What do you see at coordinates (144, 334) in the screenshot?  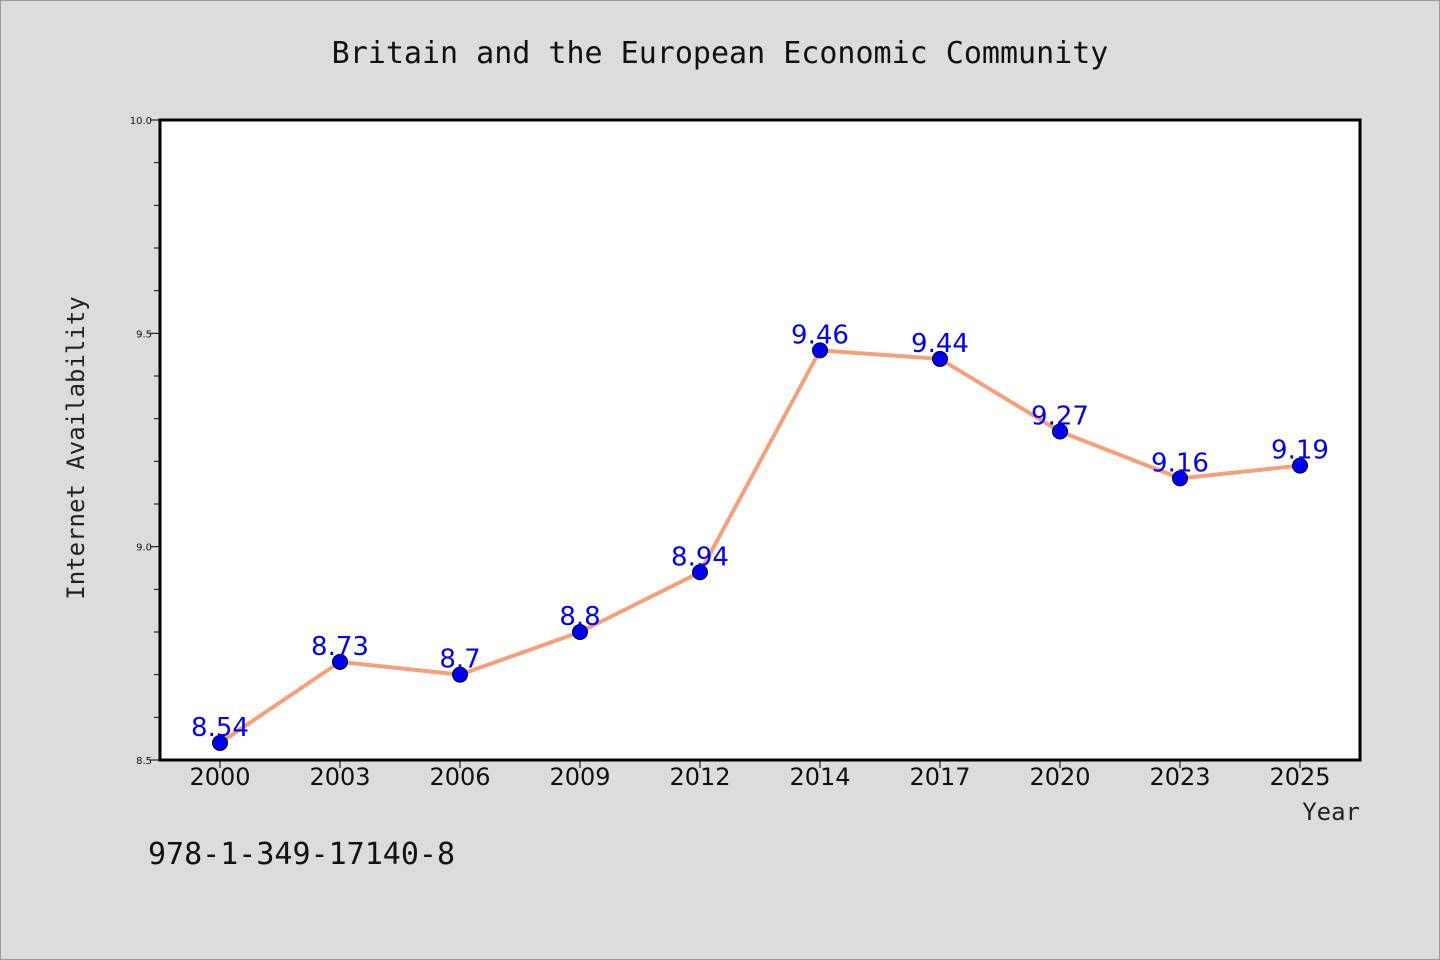 I see `y-tick-label: 9.5` at bounding box center [144, 334].